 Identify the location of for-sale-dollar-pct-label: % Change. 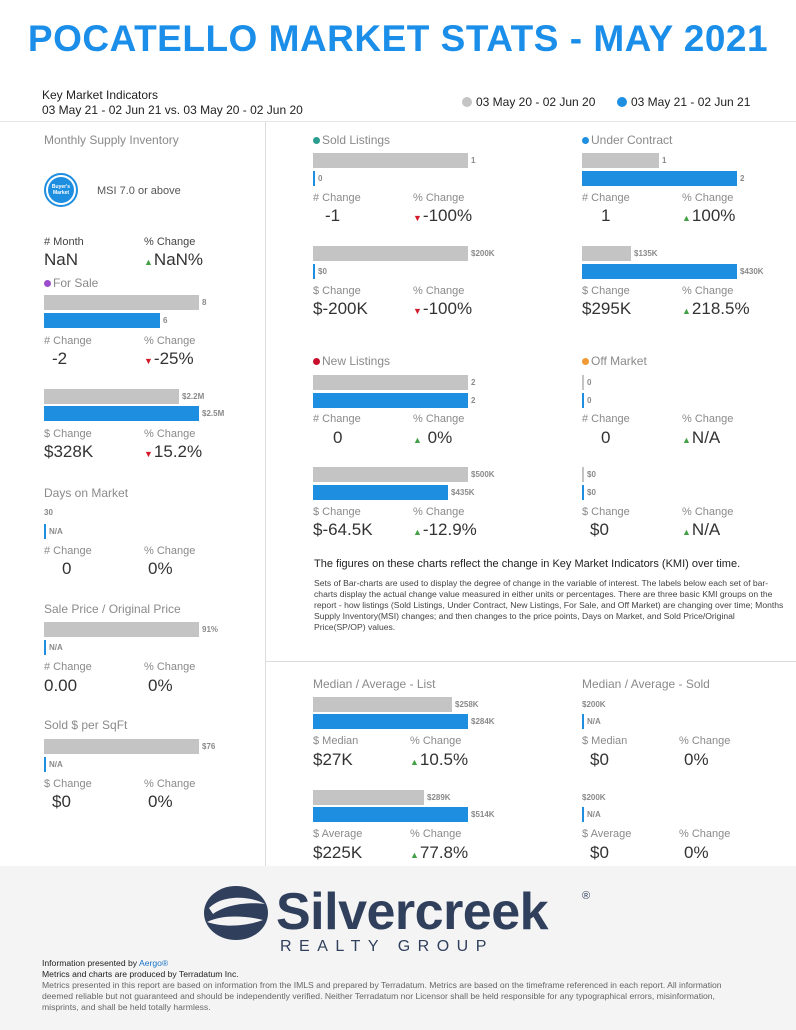
(170, 434).